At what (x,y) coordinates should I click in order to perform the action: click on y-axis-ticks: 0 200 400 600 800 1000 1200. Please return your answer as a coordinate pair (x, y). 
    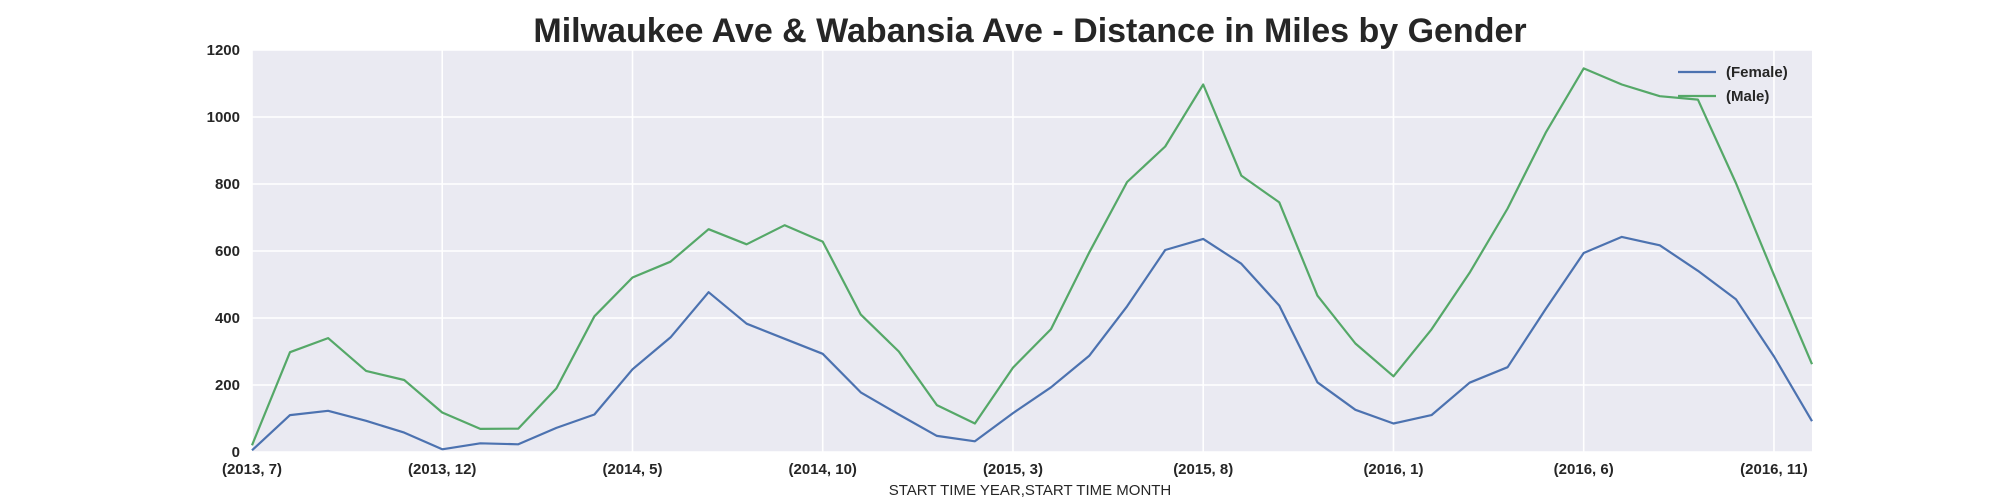
    Looking at the image, I should click on (223, 251).